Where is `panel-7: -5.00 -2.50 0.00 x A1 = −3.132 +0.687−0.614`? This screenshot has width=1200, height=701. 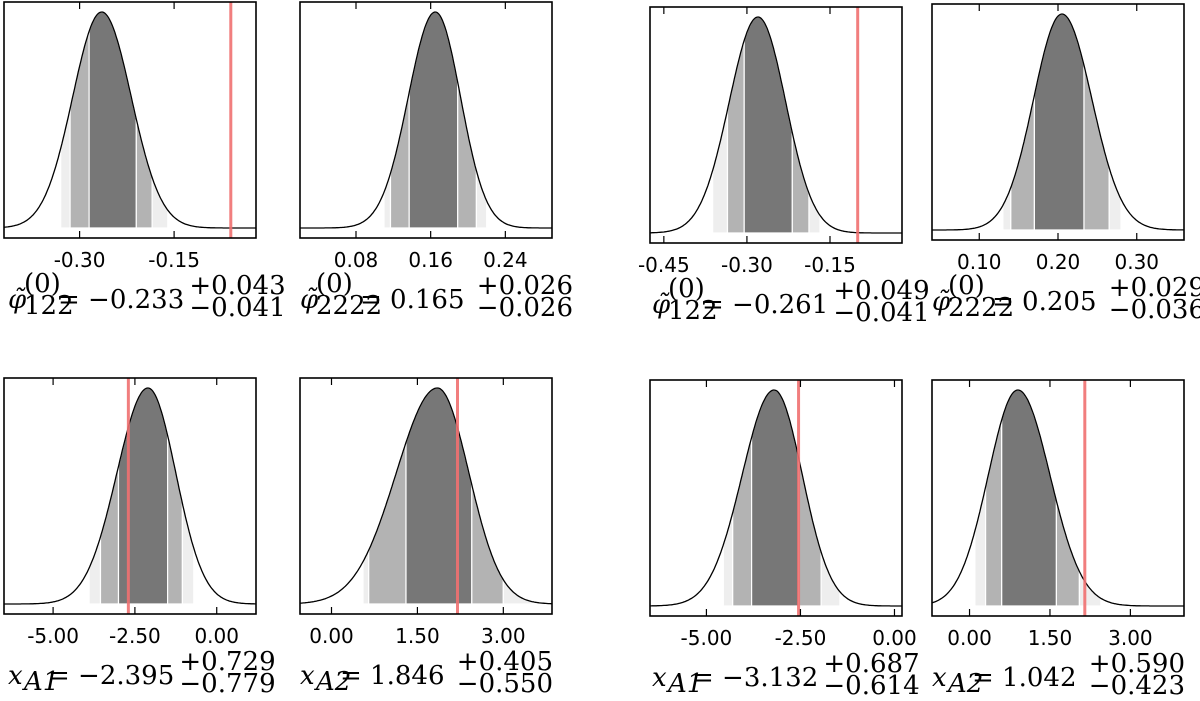 panel-7: -5.00 -2.50 0.00 x A1 = −3.132 +0.687−0.614 is located at coordinates (784, 540).